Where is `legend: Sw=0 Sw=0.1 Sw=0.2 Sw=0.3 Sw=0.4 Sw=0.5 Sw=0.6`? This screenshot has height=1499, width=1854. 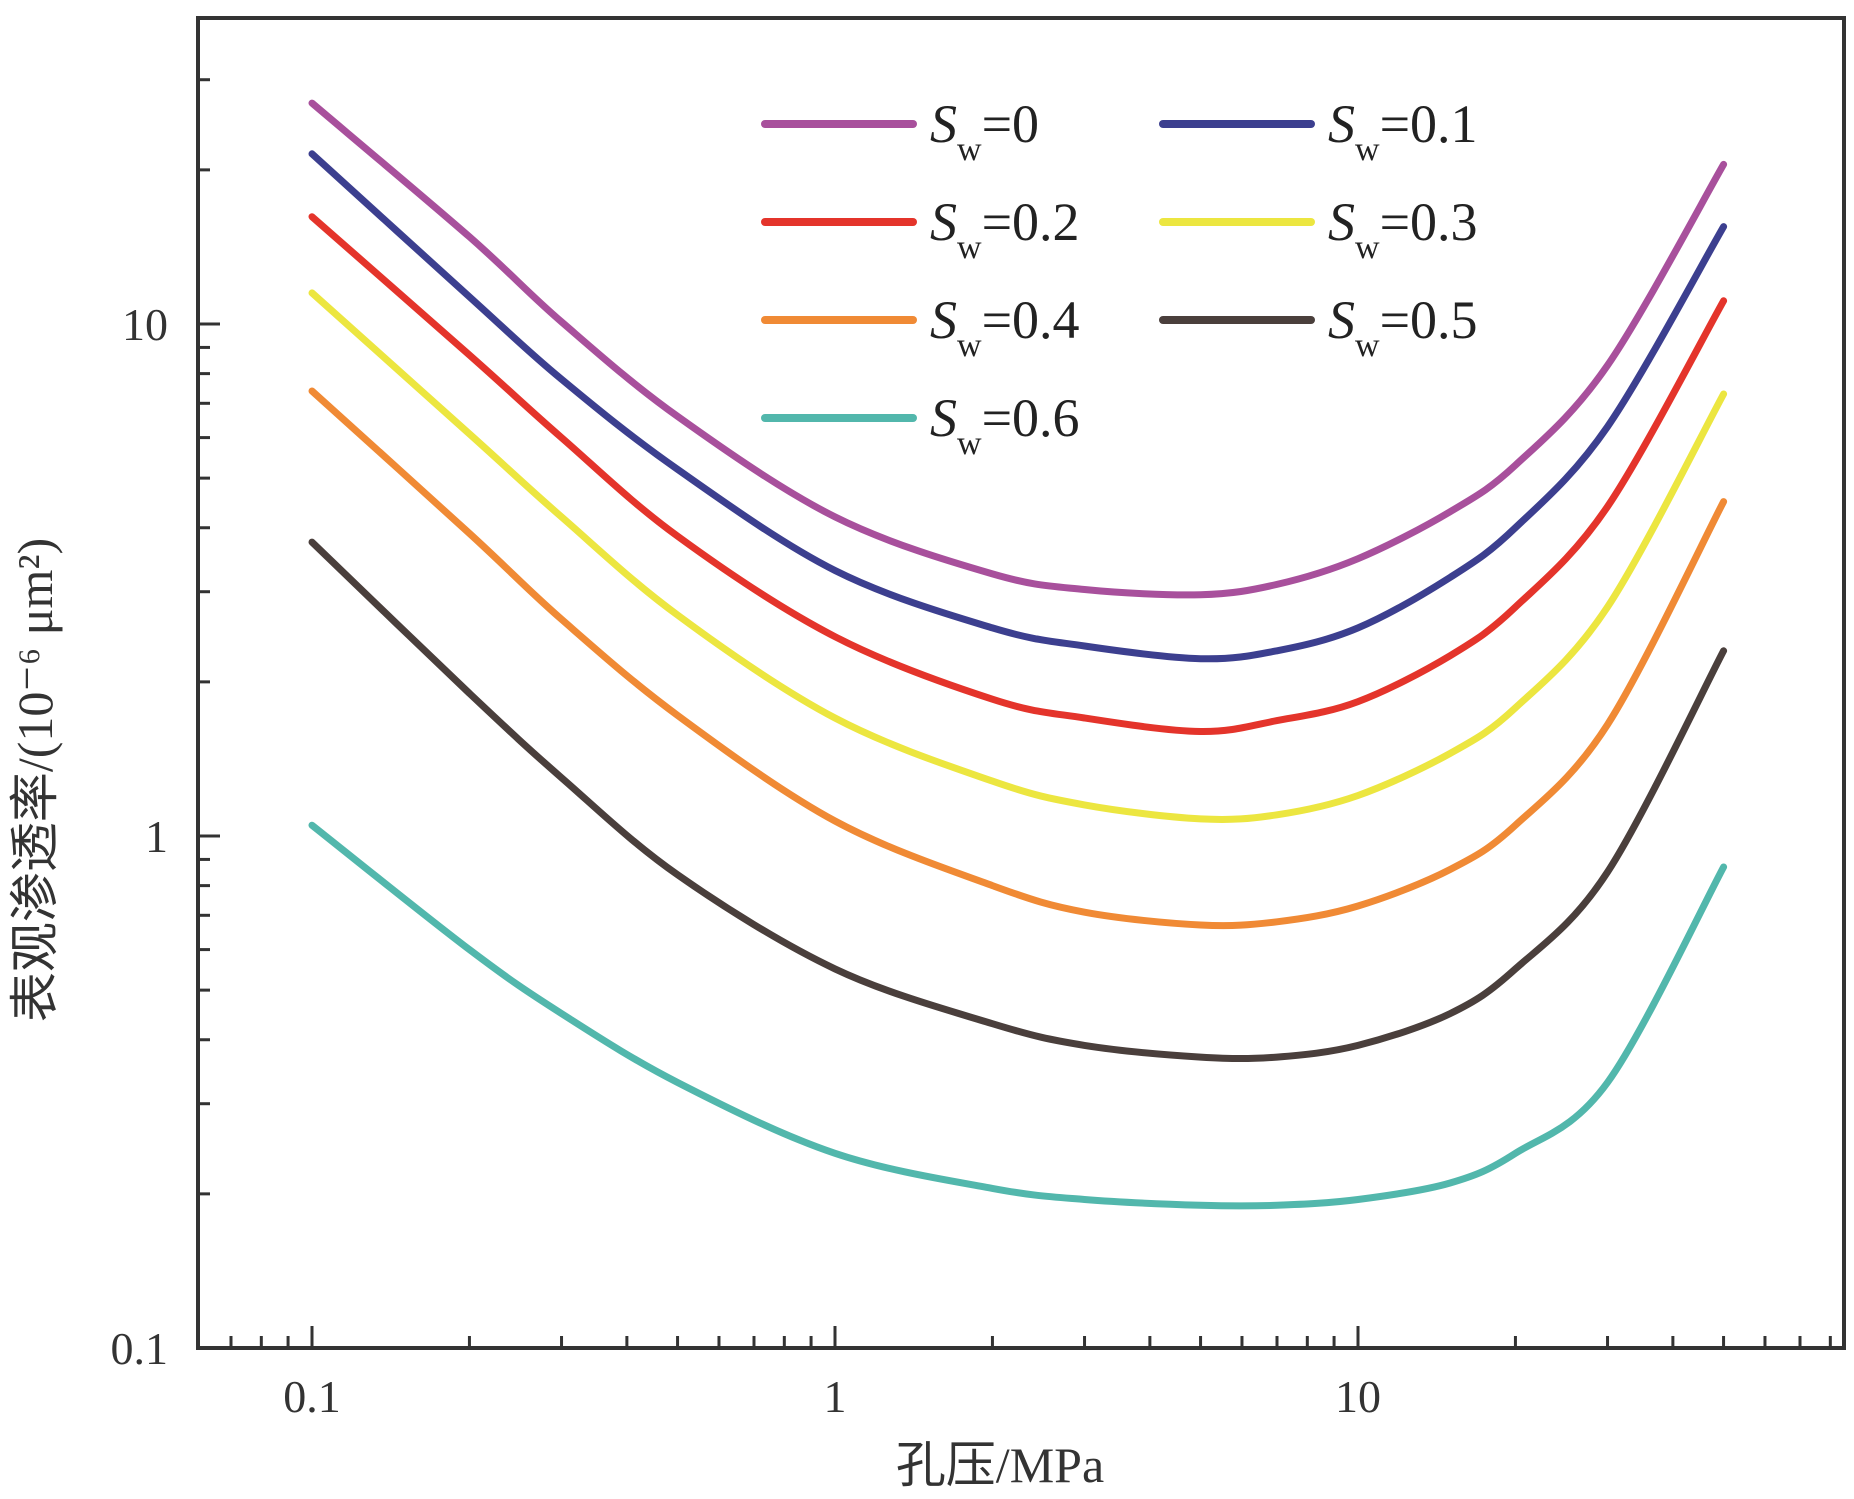 legend: Sw=0 Sw=0.1 Sw=0.2 Sw=0.3 Sw=0.4 Sw=0.5 Sw=0.6 is located at coordinates (1119, 278).